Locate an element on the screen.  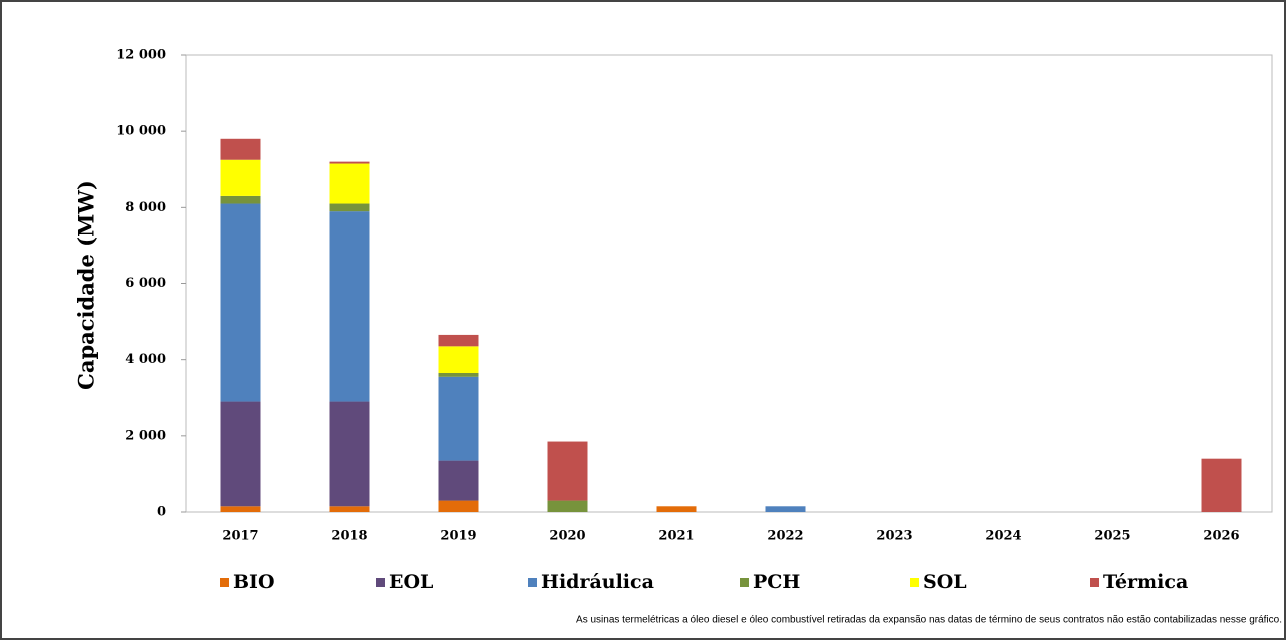
x-tick-label: 2026 is located at coordinates (1221, 536).